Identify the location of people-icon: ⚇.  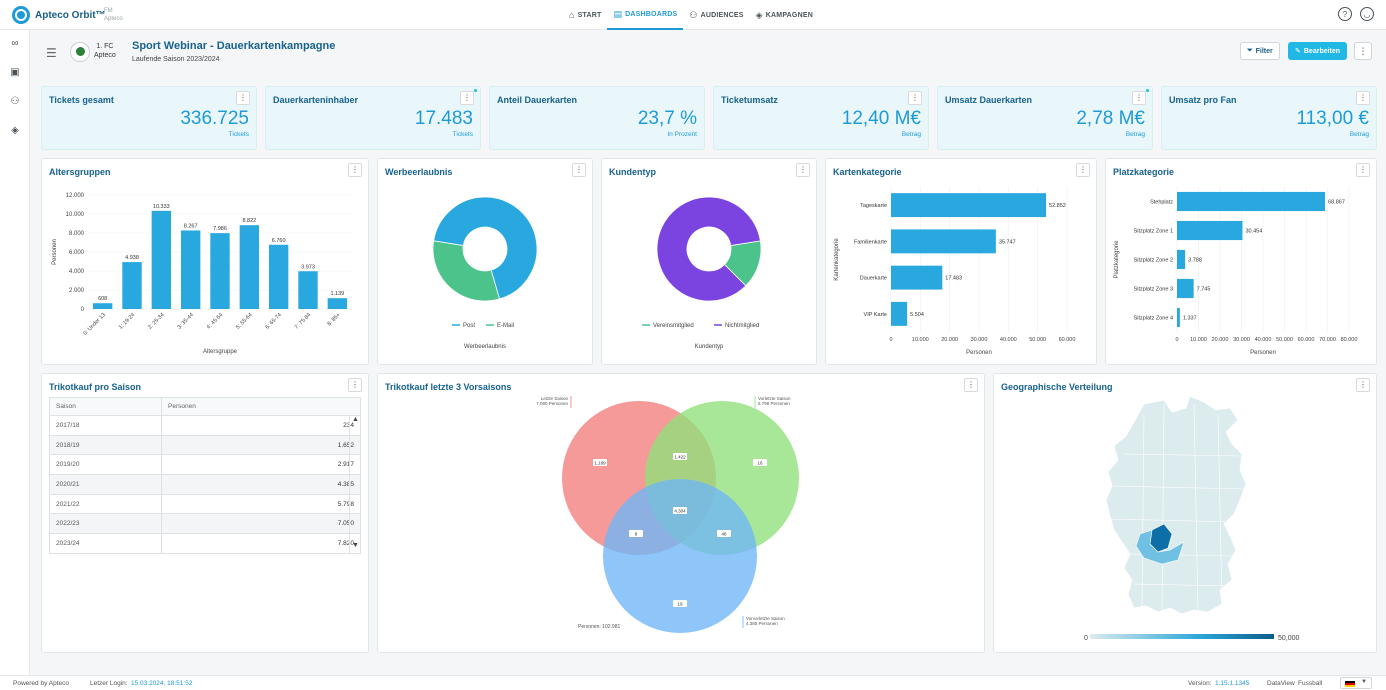
(15, 101).